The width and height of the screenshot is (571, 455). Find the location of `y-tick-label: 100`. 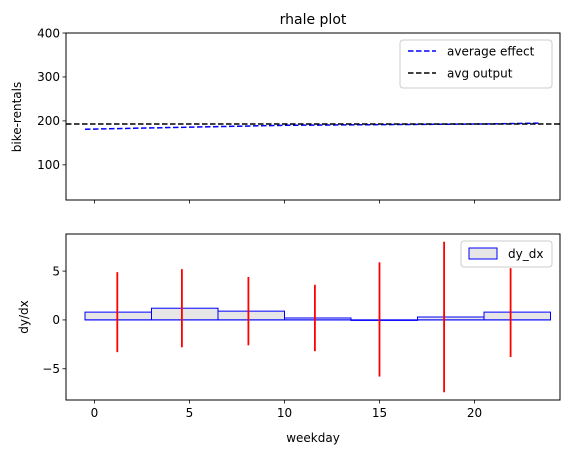

y-tick-label: 100 is located at coordinates (48, 165).